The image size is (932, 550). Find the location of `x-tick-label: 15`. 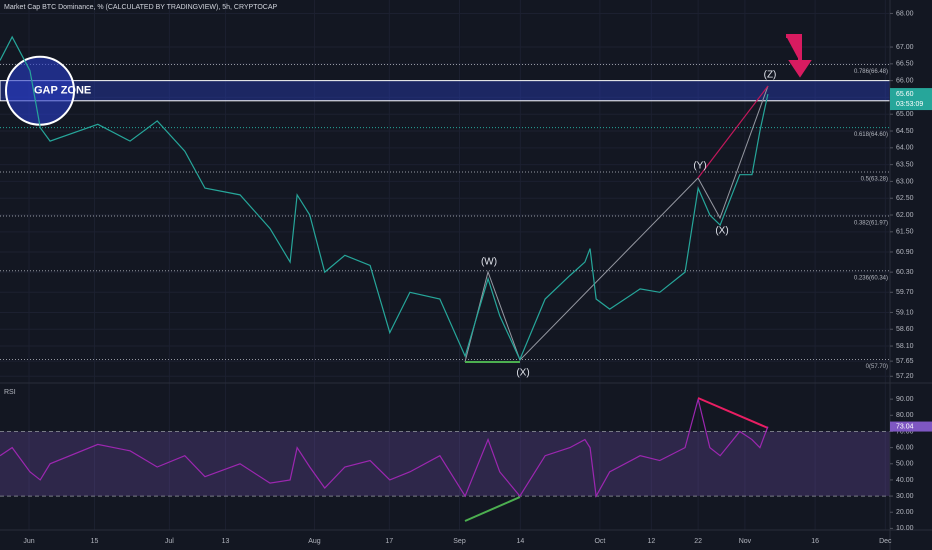

x-tick-label: 15 is located at coordinates (95, 541).